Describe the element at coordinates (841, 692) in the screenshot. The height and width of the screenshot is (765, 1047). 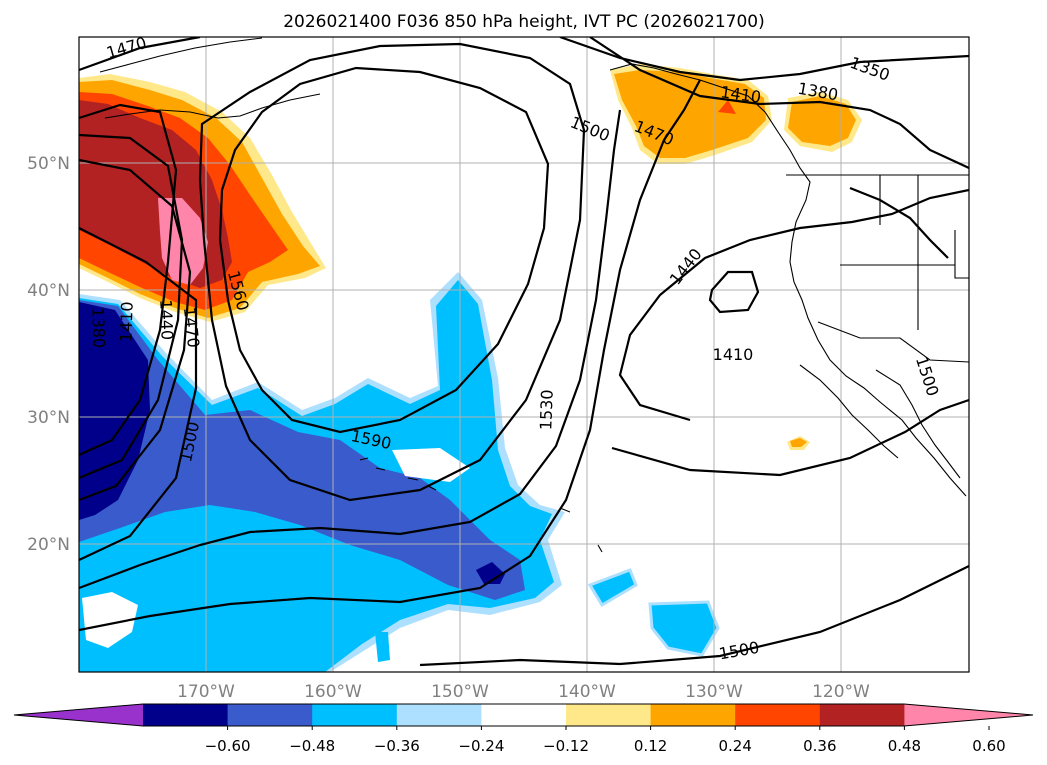
I see `lon-tick-label: 120°W` at that location.